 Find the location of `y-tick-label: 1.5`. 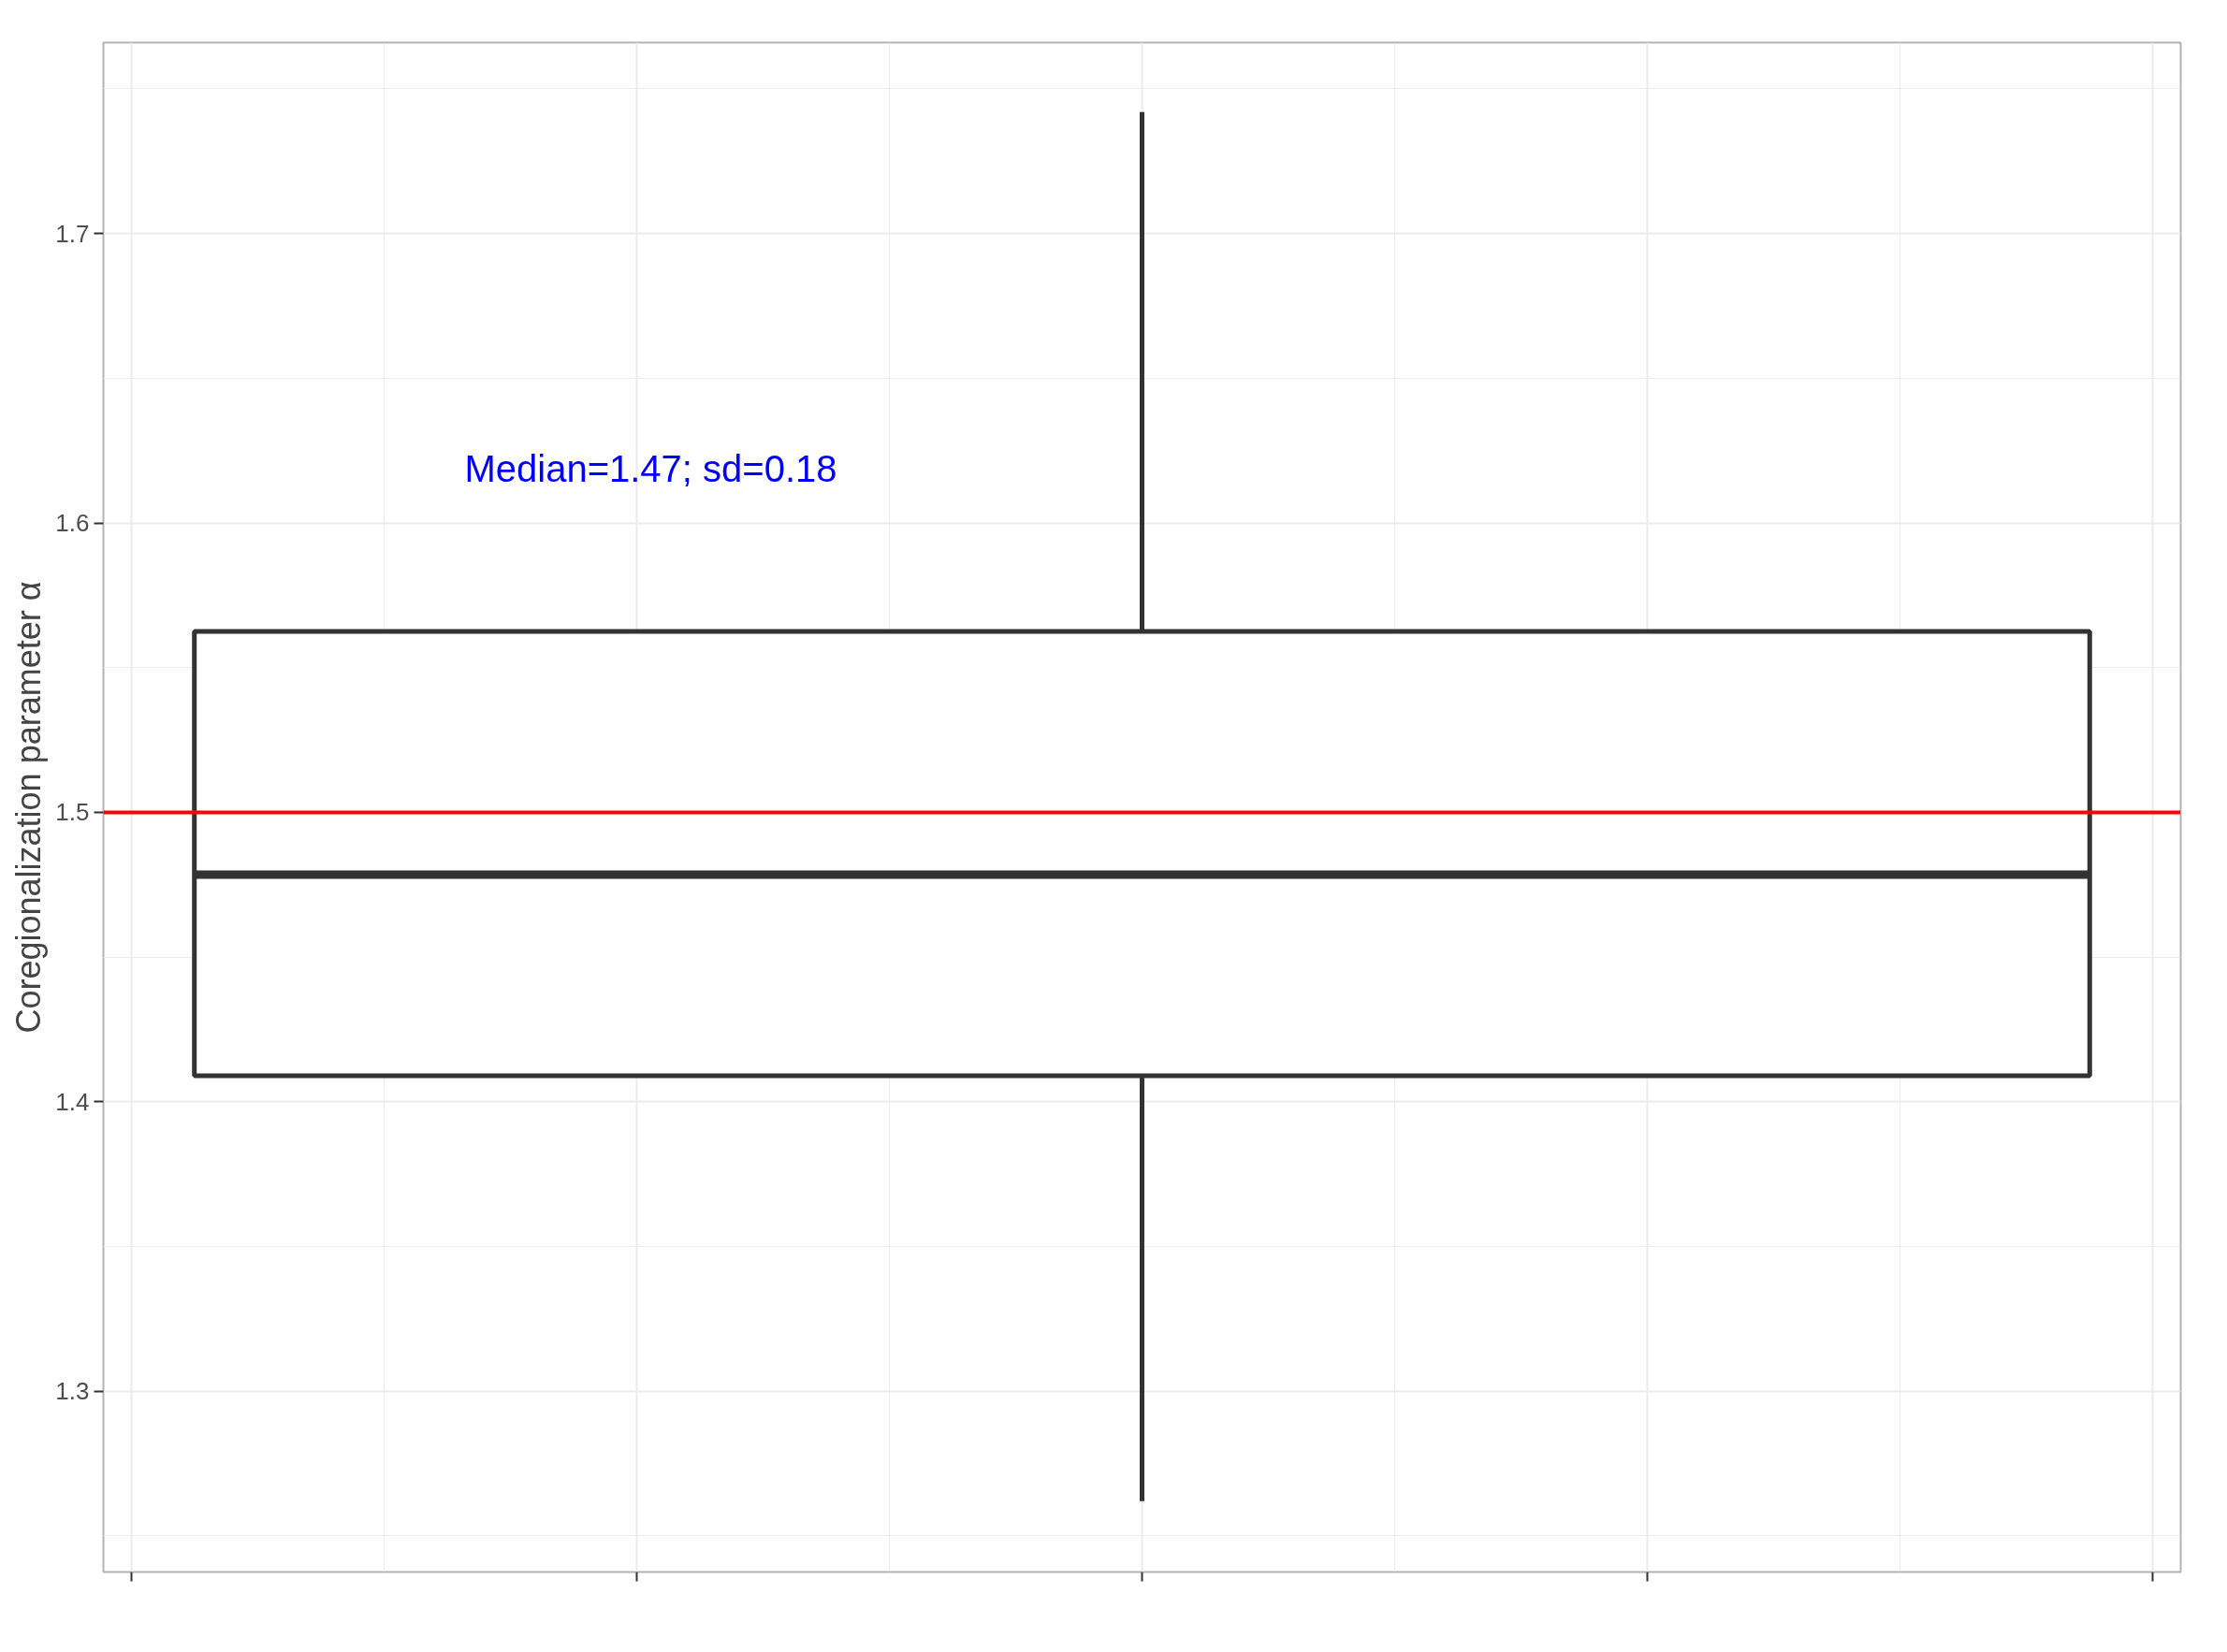

y-tick-label: 1.5 is located at coordinates (72, 812).